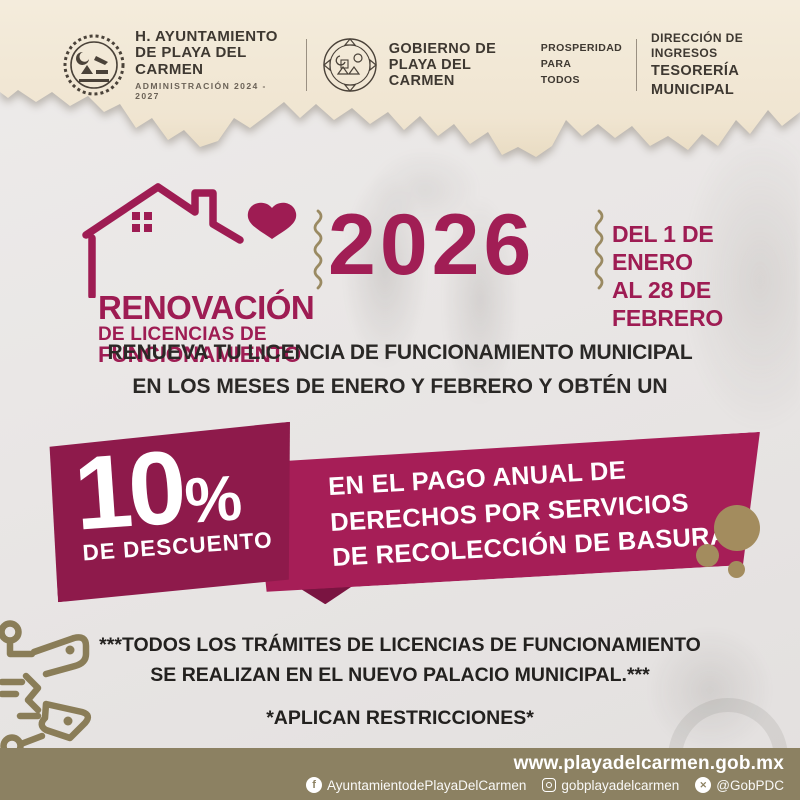 Image resolution: width=800 pixels, height=800 pixels. What do you see at coordinates (668, 304) in the screenshot?
I see `date-line2: AL 28 DE FEBRERO` at bounding box center [668, 304].